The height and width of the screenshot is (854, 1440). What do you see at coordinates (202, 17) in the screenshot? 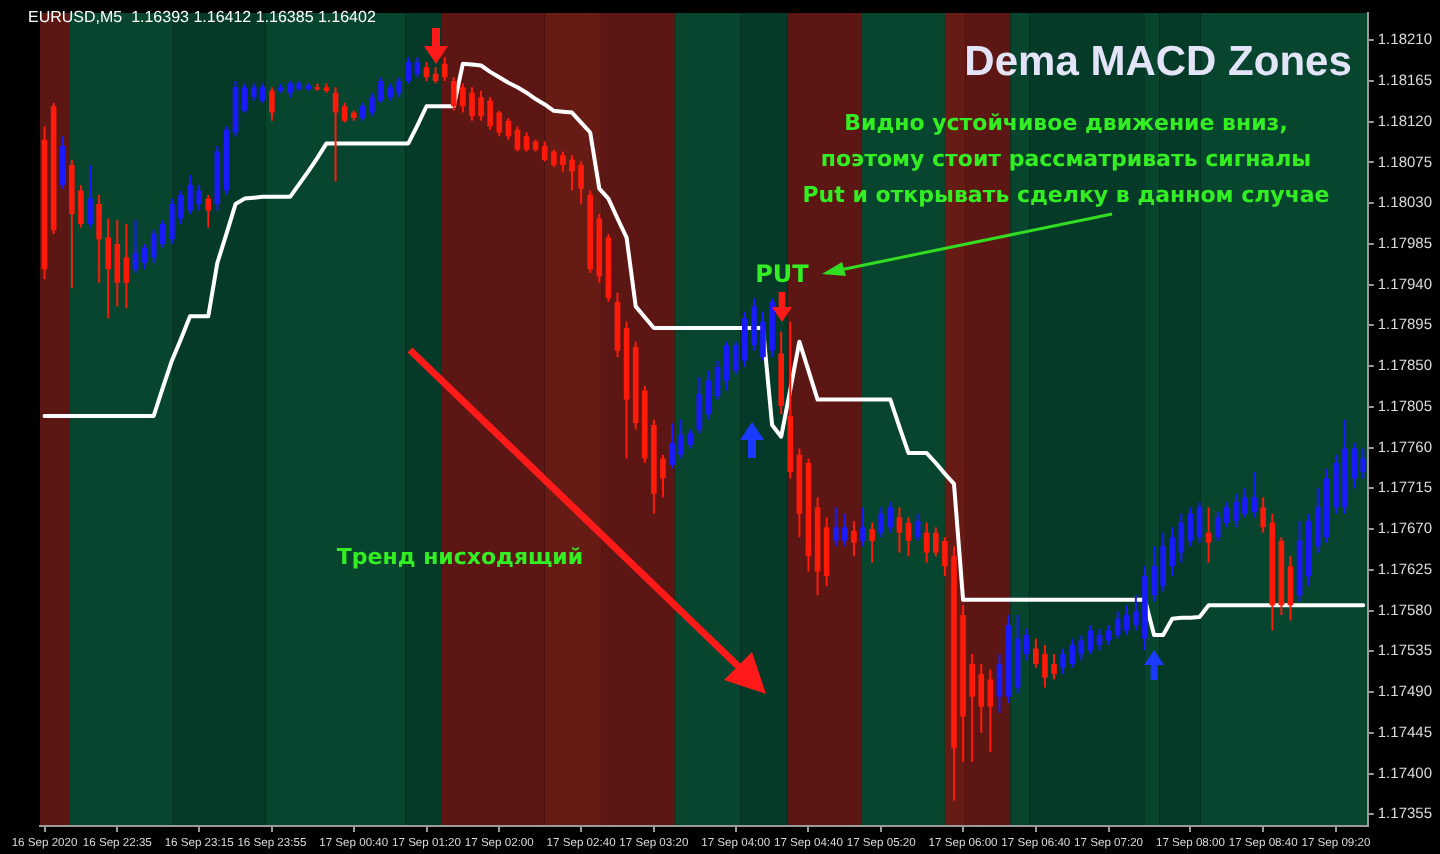
I see `annotation: EURUSD,M5 1.16393 1.16412 1.16385 1.16402` at bounding box center [202, 17].